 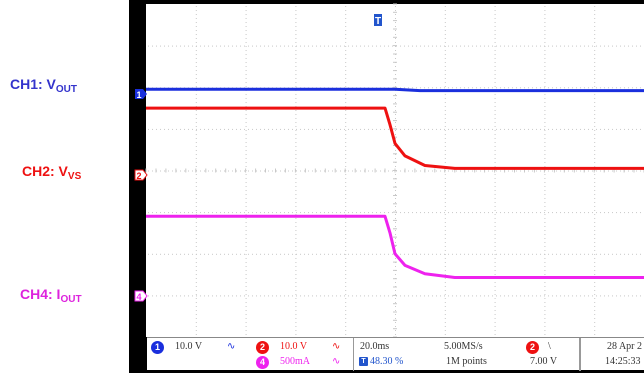 I want to click on ch1-marker-label: 1, so click(x=138, y=95).